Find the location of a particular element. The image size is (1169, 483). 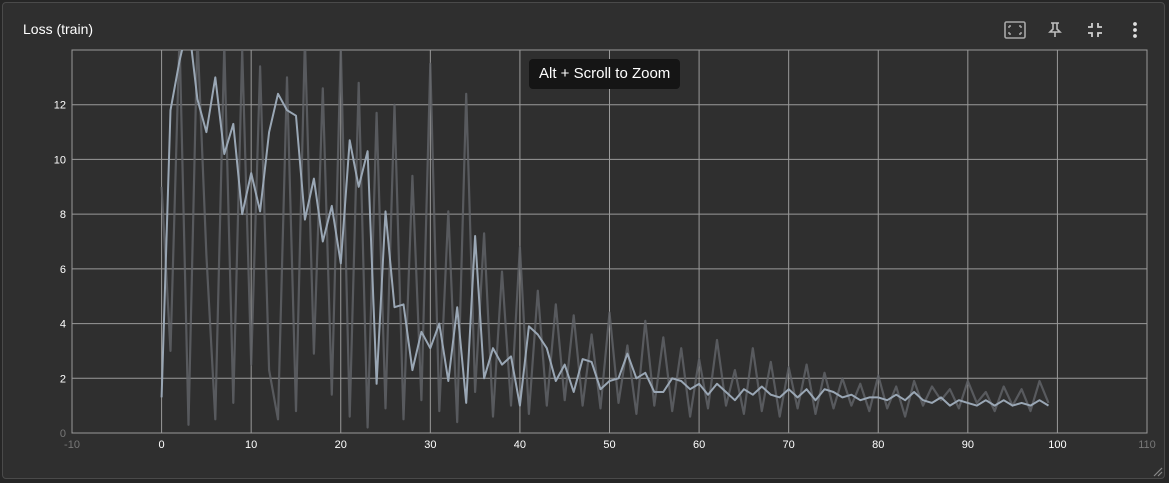

fit-to-data-icon is located at coordinates (1015, 30).